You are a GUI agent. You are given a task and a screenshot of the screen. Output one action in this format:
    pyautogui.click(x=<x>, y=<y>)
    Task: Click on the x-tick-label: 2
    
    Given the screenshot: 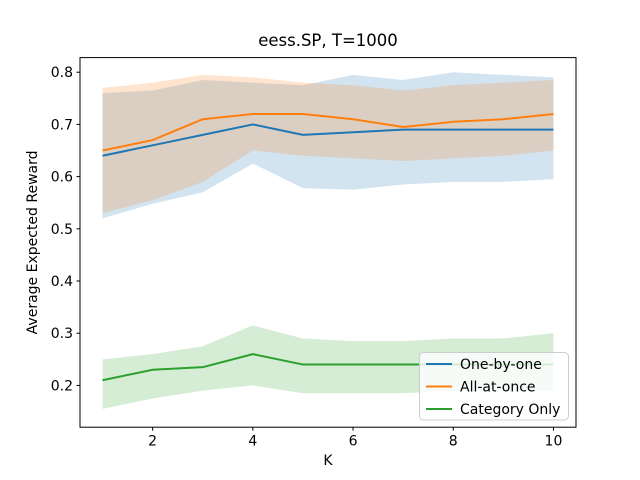 What is the action you would take?
    pyautogui.click(x=152, y=442)
    